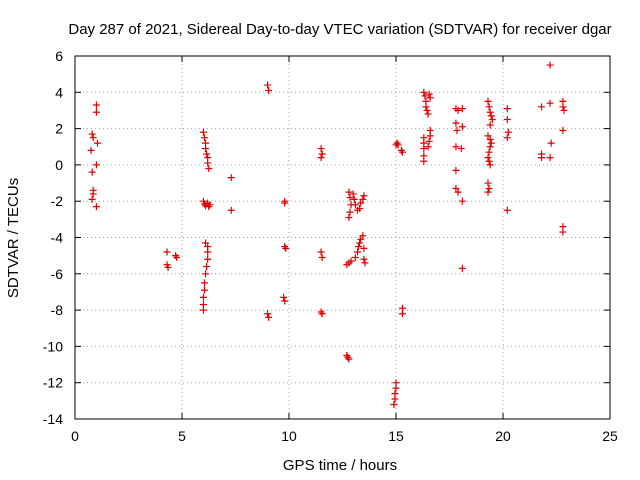  I want to click on y-tick-label: 4, so click(59, 92).